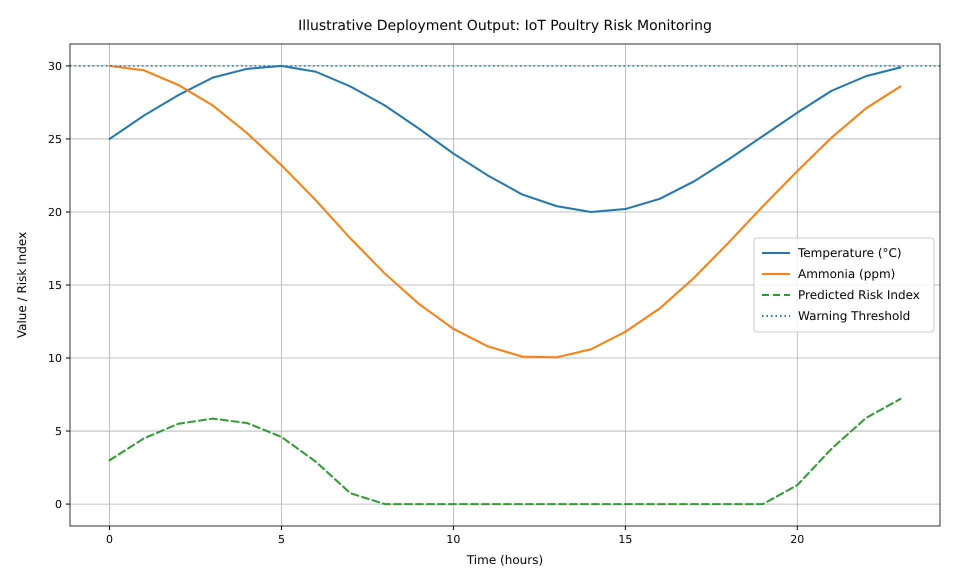 This screenshot has height=576, width=956. I want to click on x-tick-label: 10, so click(453, 539).